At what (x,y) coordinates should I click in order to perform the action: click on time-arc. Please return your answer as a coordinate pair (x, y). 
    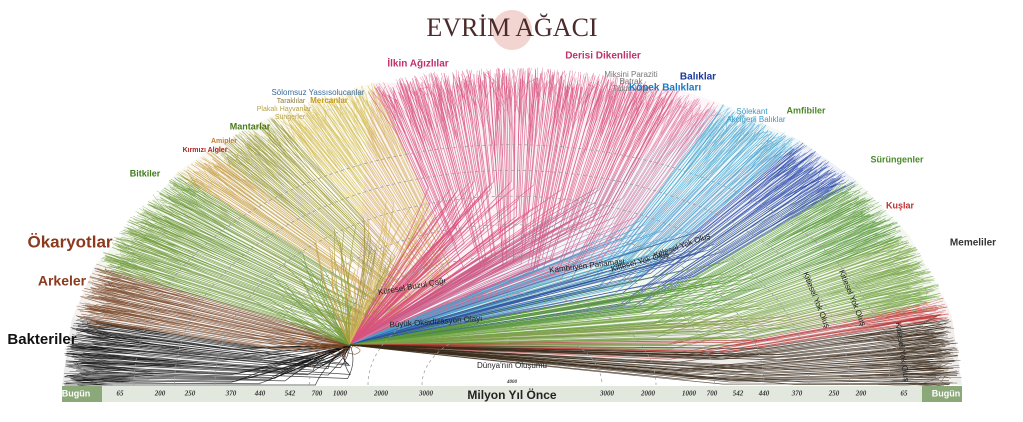
    Looking at the image, I should click on (512, 339).